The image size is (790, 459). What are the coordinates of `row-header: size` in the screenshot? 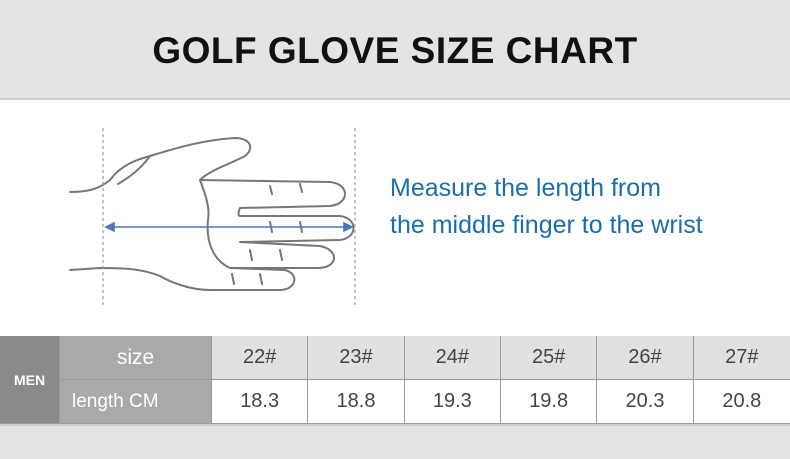 It's located at (136, 358).